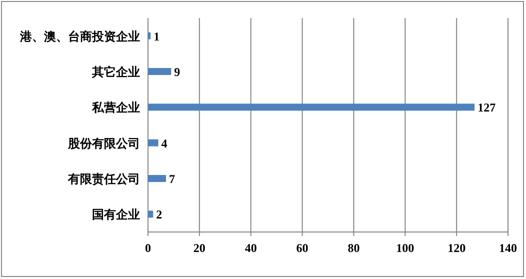 This screenshot has height=279, width=526. What do you see at coordinates (164, 143) in the screenshot?
I see `data-label: 4` at bounding box center [164, 143].